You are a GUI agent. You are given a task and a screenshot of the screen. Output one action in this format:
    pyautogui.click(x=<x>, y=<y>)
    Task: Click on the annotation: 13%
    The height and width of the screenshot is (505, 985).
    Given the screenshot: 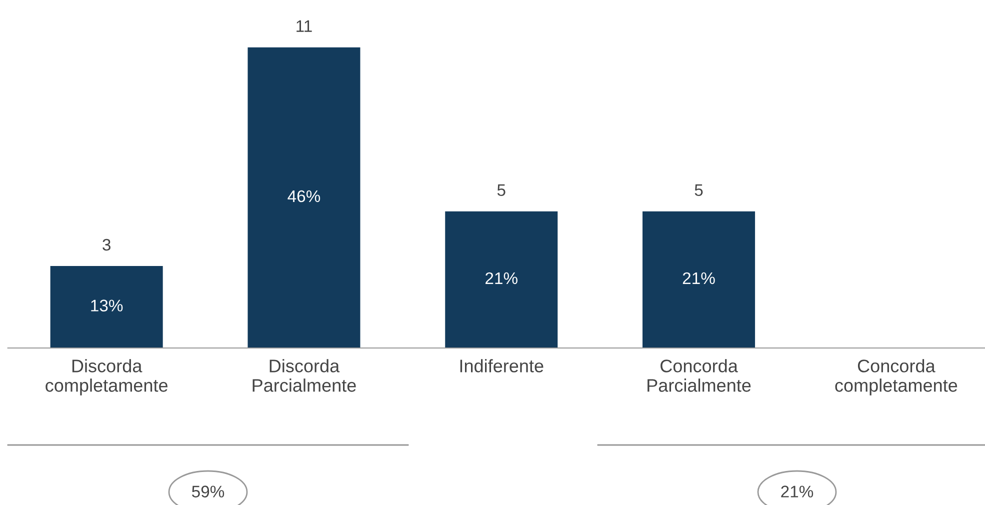 What is the action you would take?
    pyautogui.click(x=107, y=306)
    